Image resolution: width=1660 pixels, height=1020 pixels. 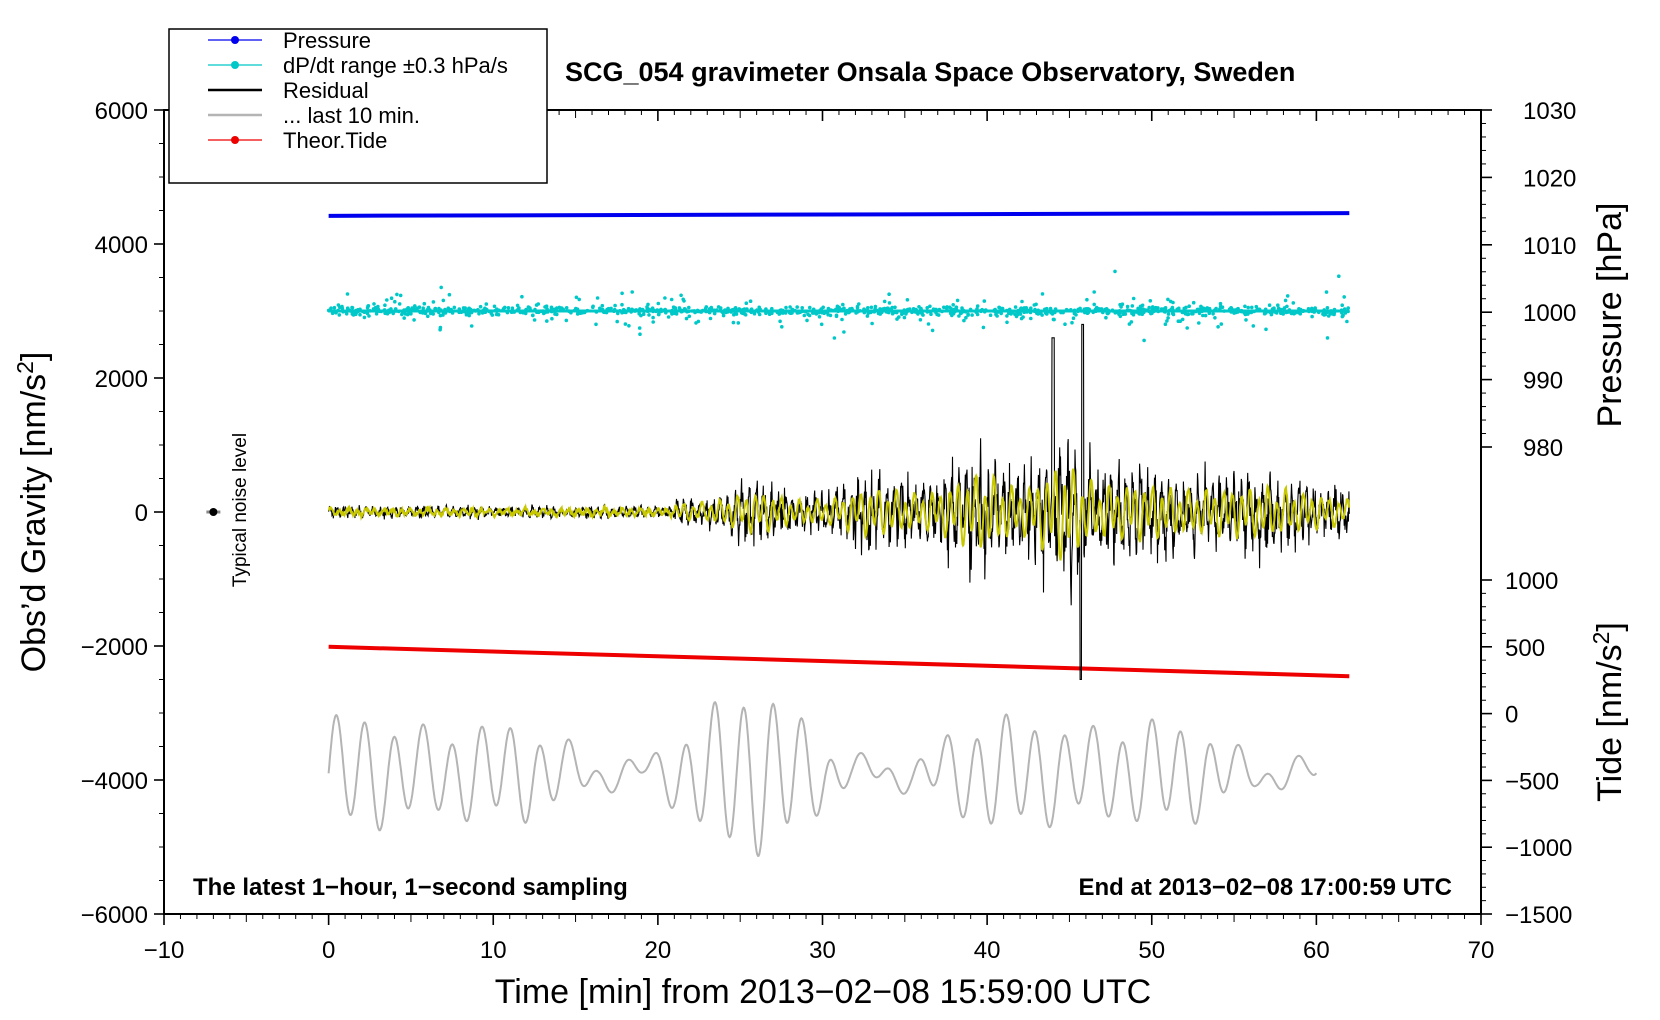 I want to click on x-tick-label: 40, so click(x=987, y=950).